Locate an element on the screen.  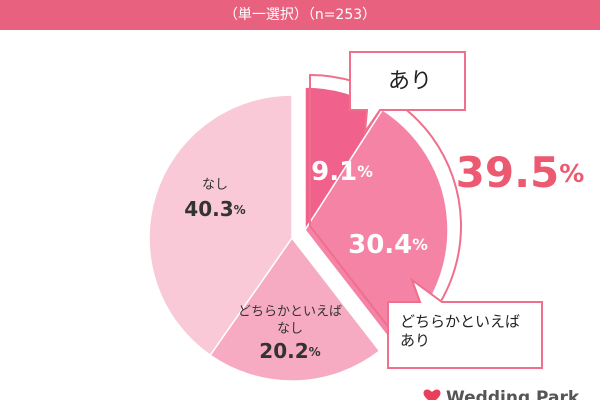
category-label: どちらかといえば is located at coordinates (290, 312).